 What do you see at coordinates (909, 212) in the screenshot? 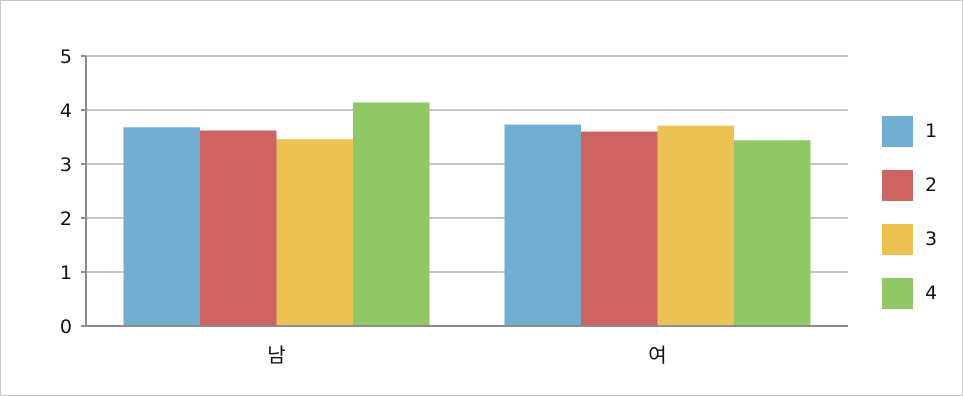
I see `legend: 1 2 3 4` at bounding box center [909, 212].